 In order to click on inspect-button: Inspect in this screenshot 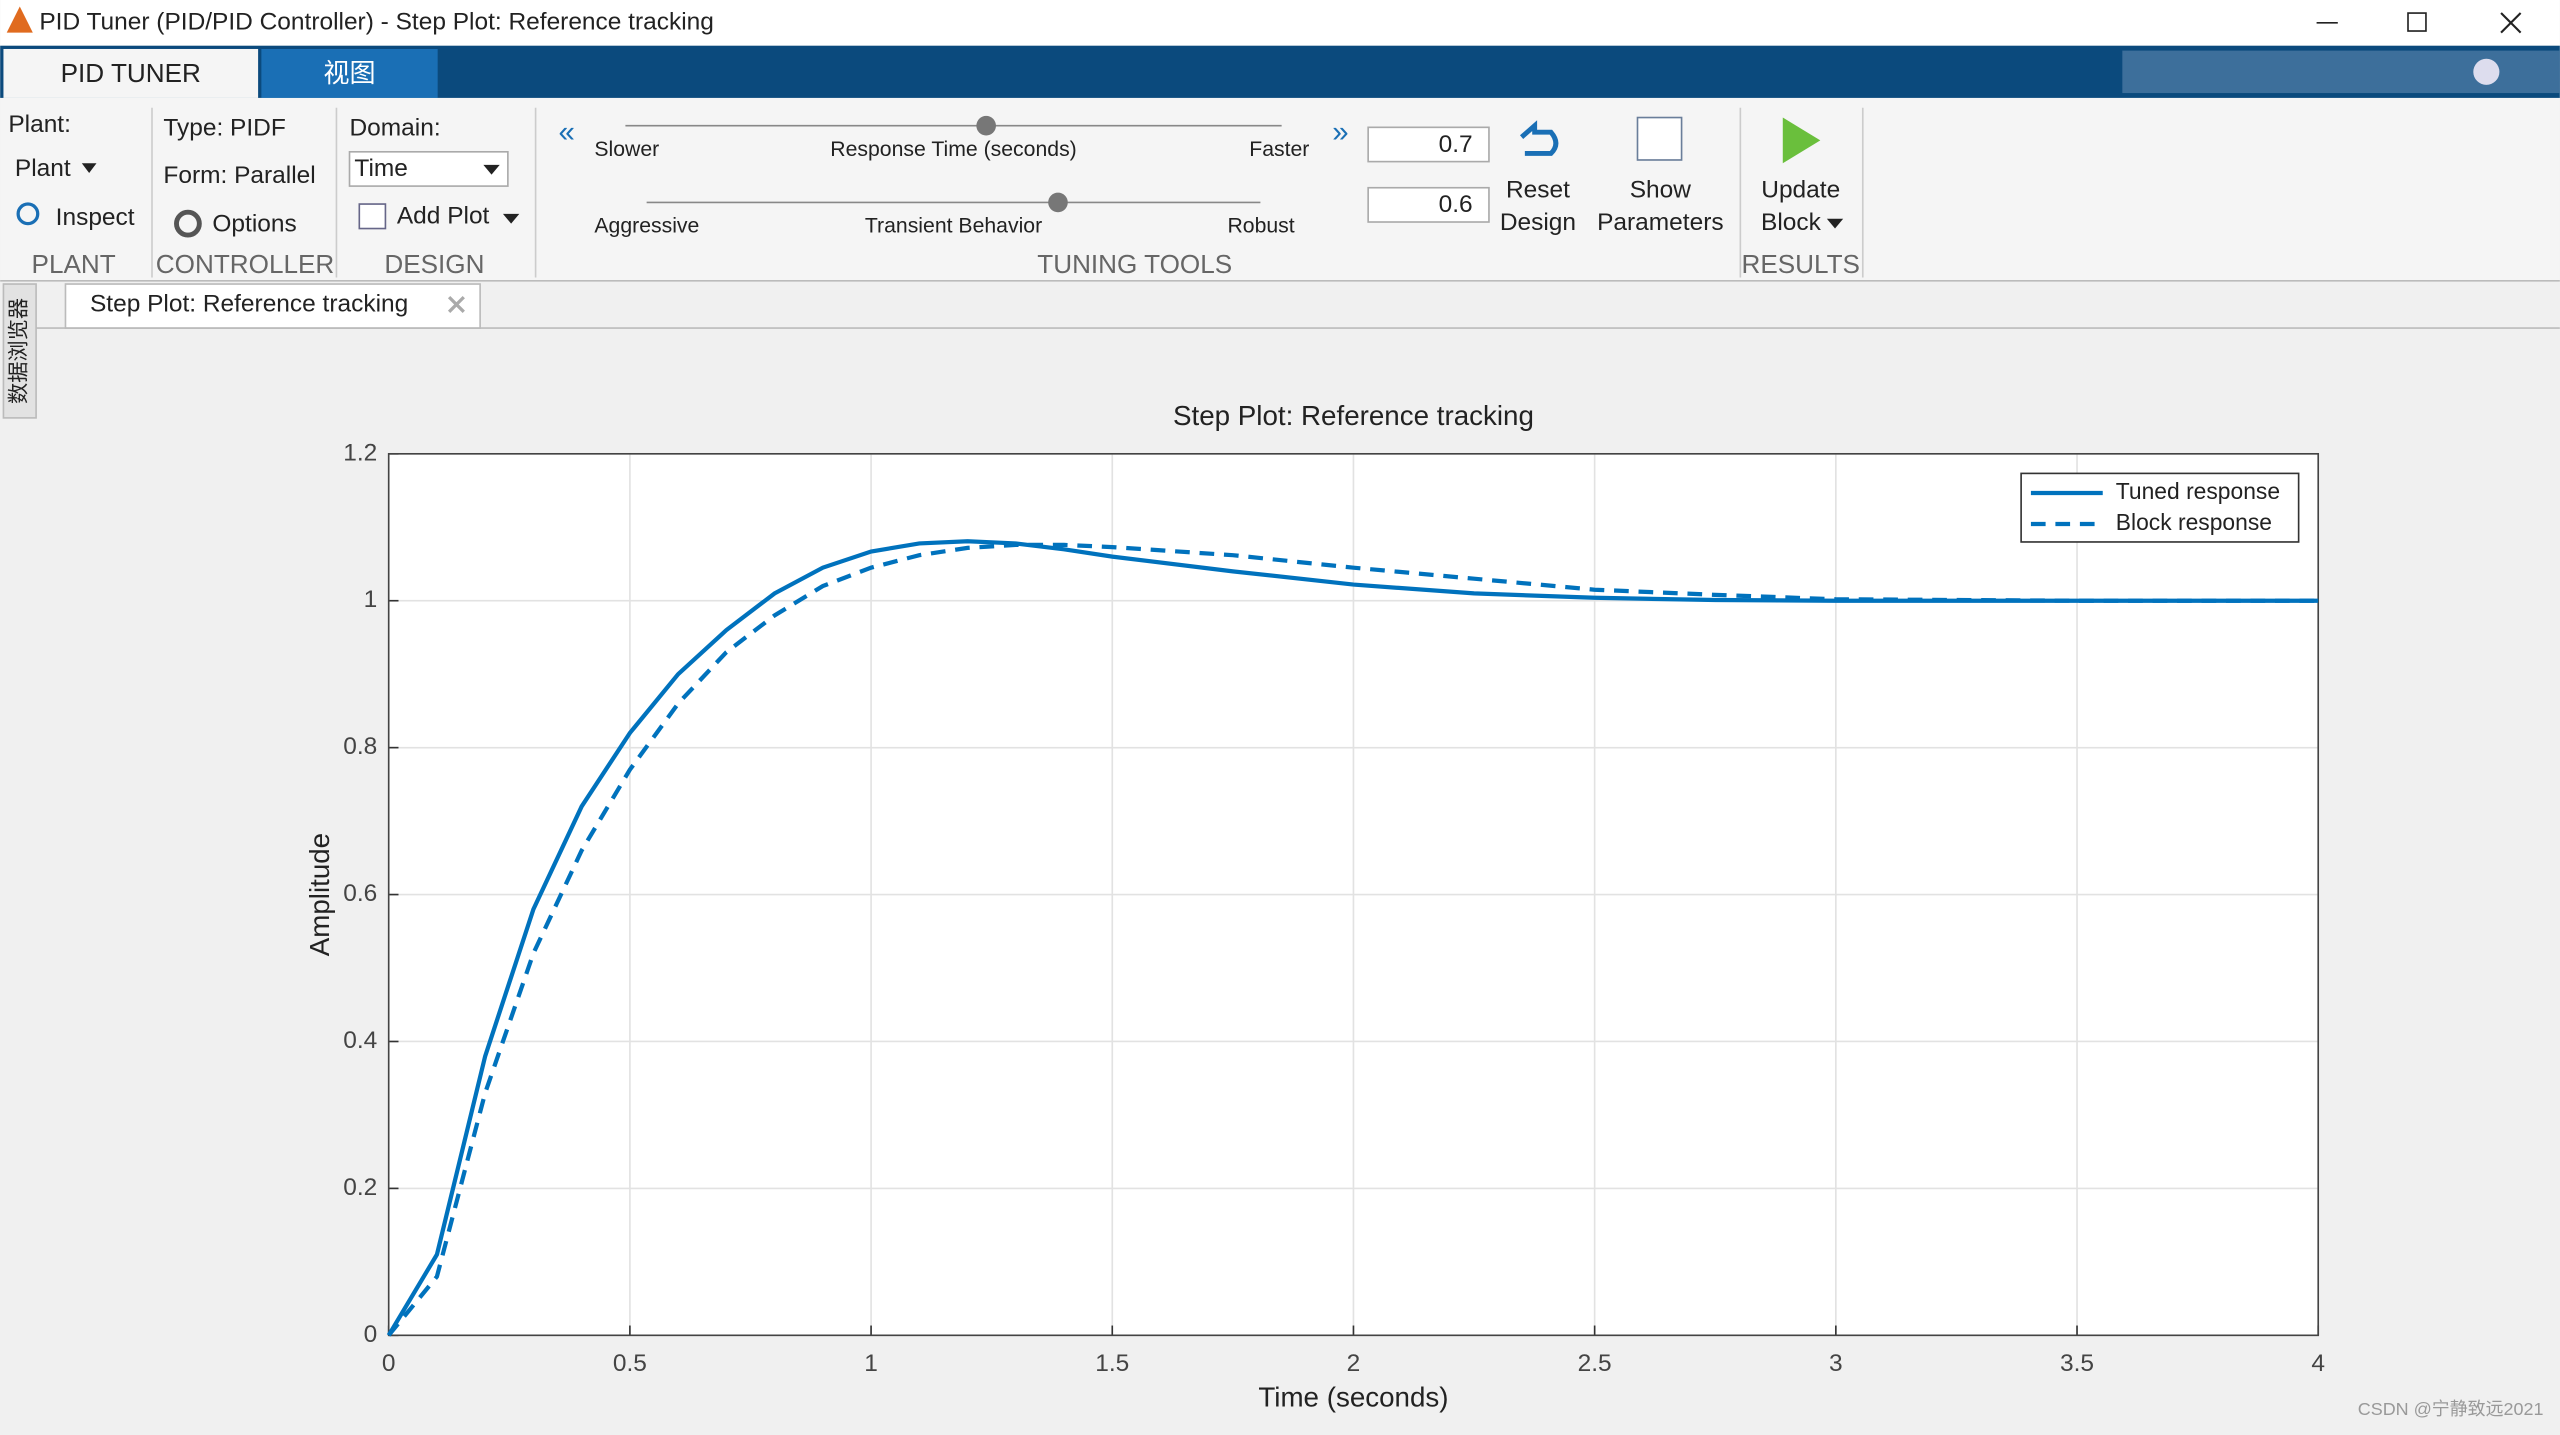, I will do `click(95, 217)`.